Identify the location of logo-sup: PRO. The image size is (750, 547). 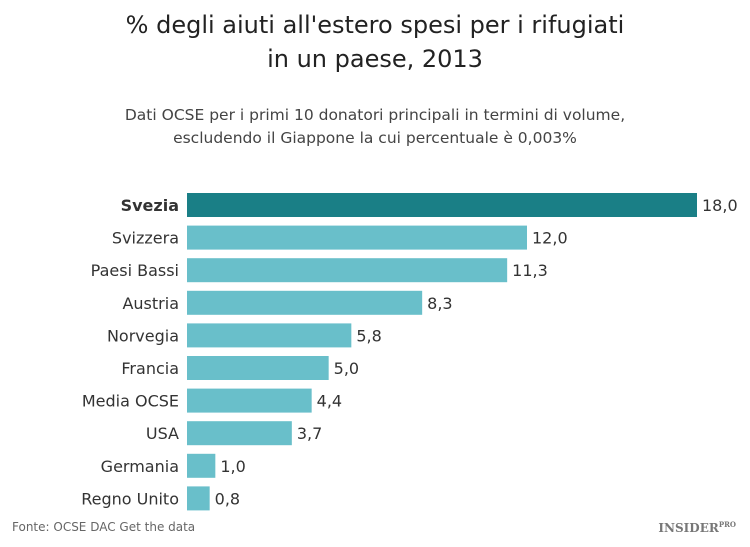
(727, 524).